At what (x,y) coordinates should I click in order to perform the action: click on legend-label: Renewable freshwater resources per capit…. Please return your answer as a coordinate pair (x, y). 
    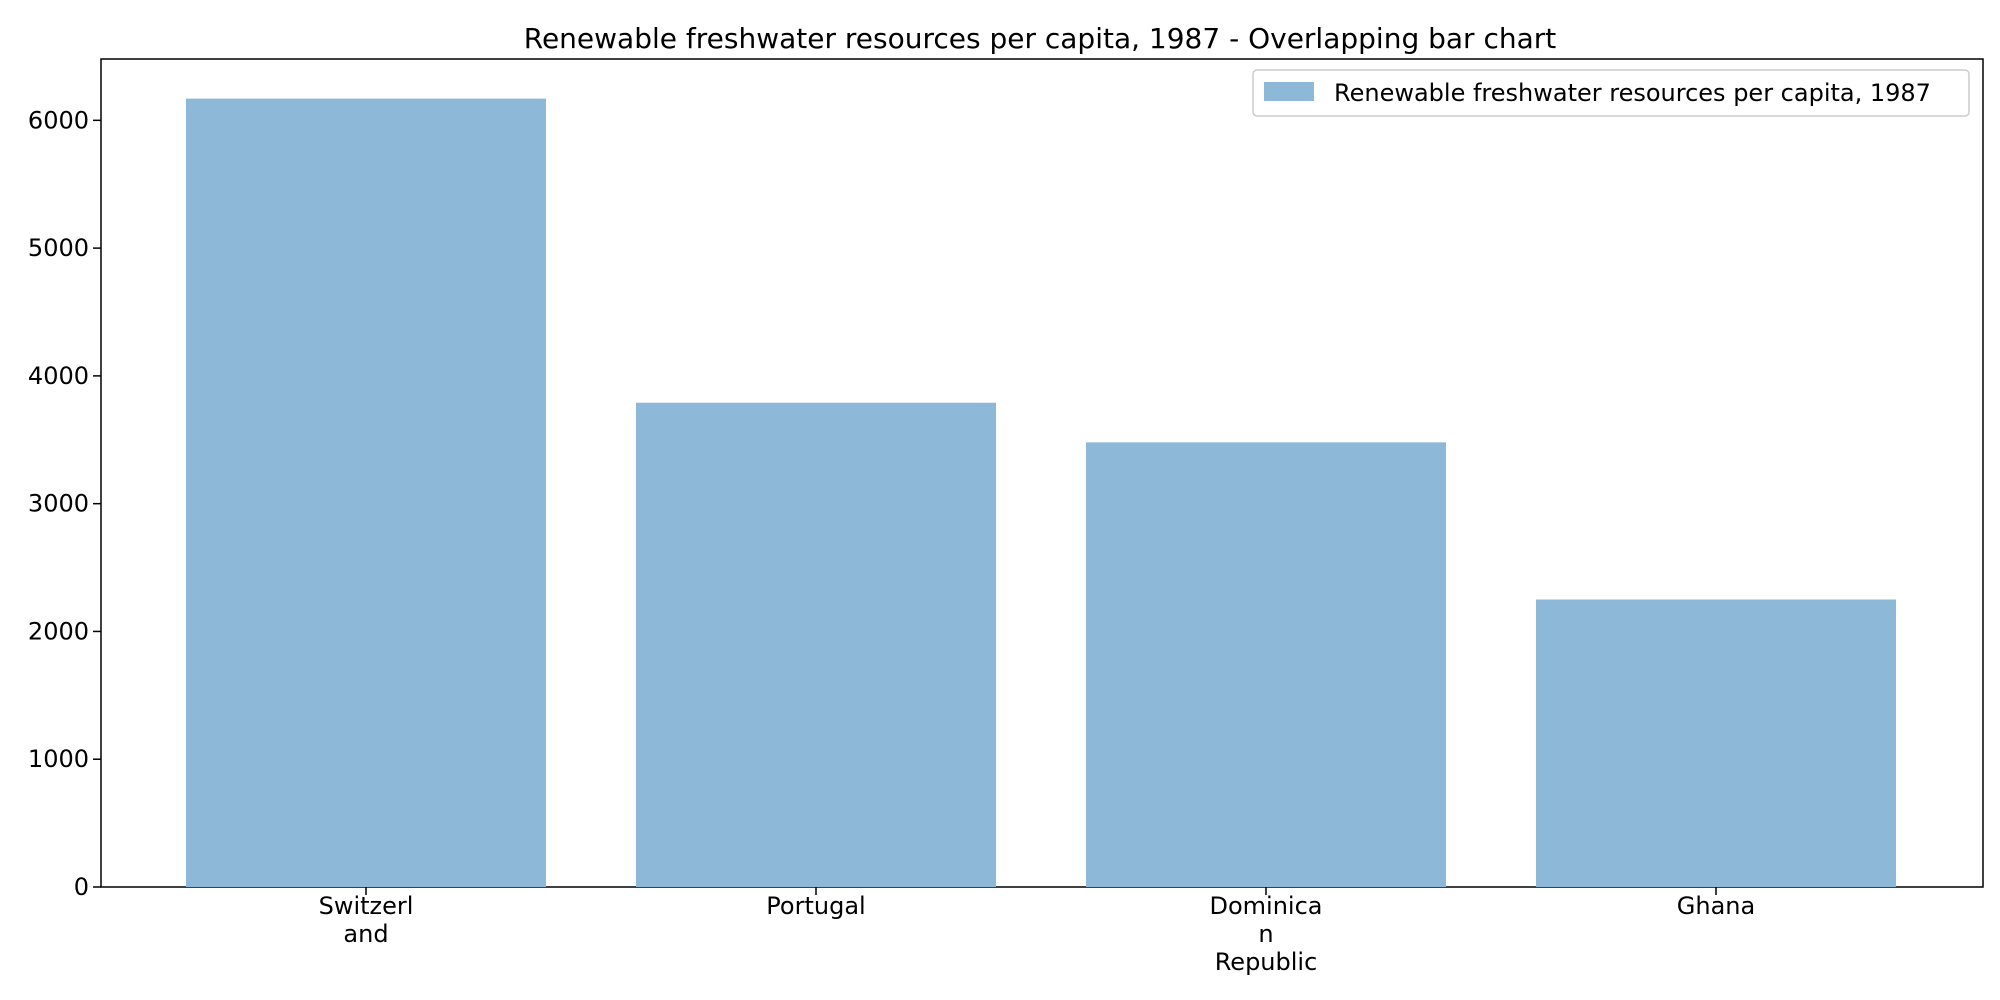
    Looking at the image, I should click on (1632, 93).